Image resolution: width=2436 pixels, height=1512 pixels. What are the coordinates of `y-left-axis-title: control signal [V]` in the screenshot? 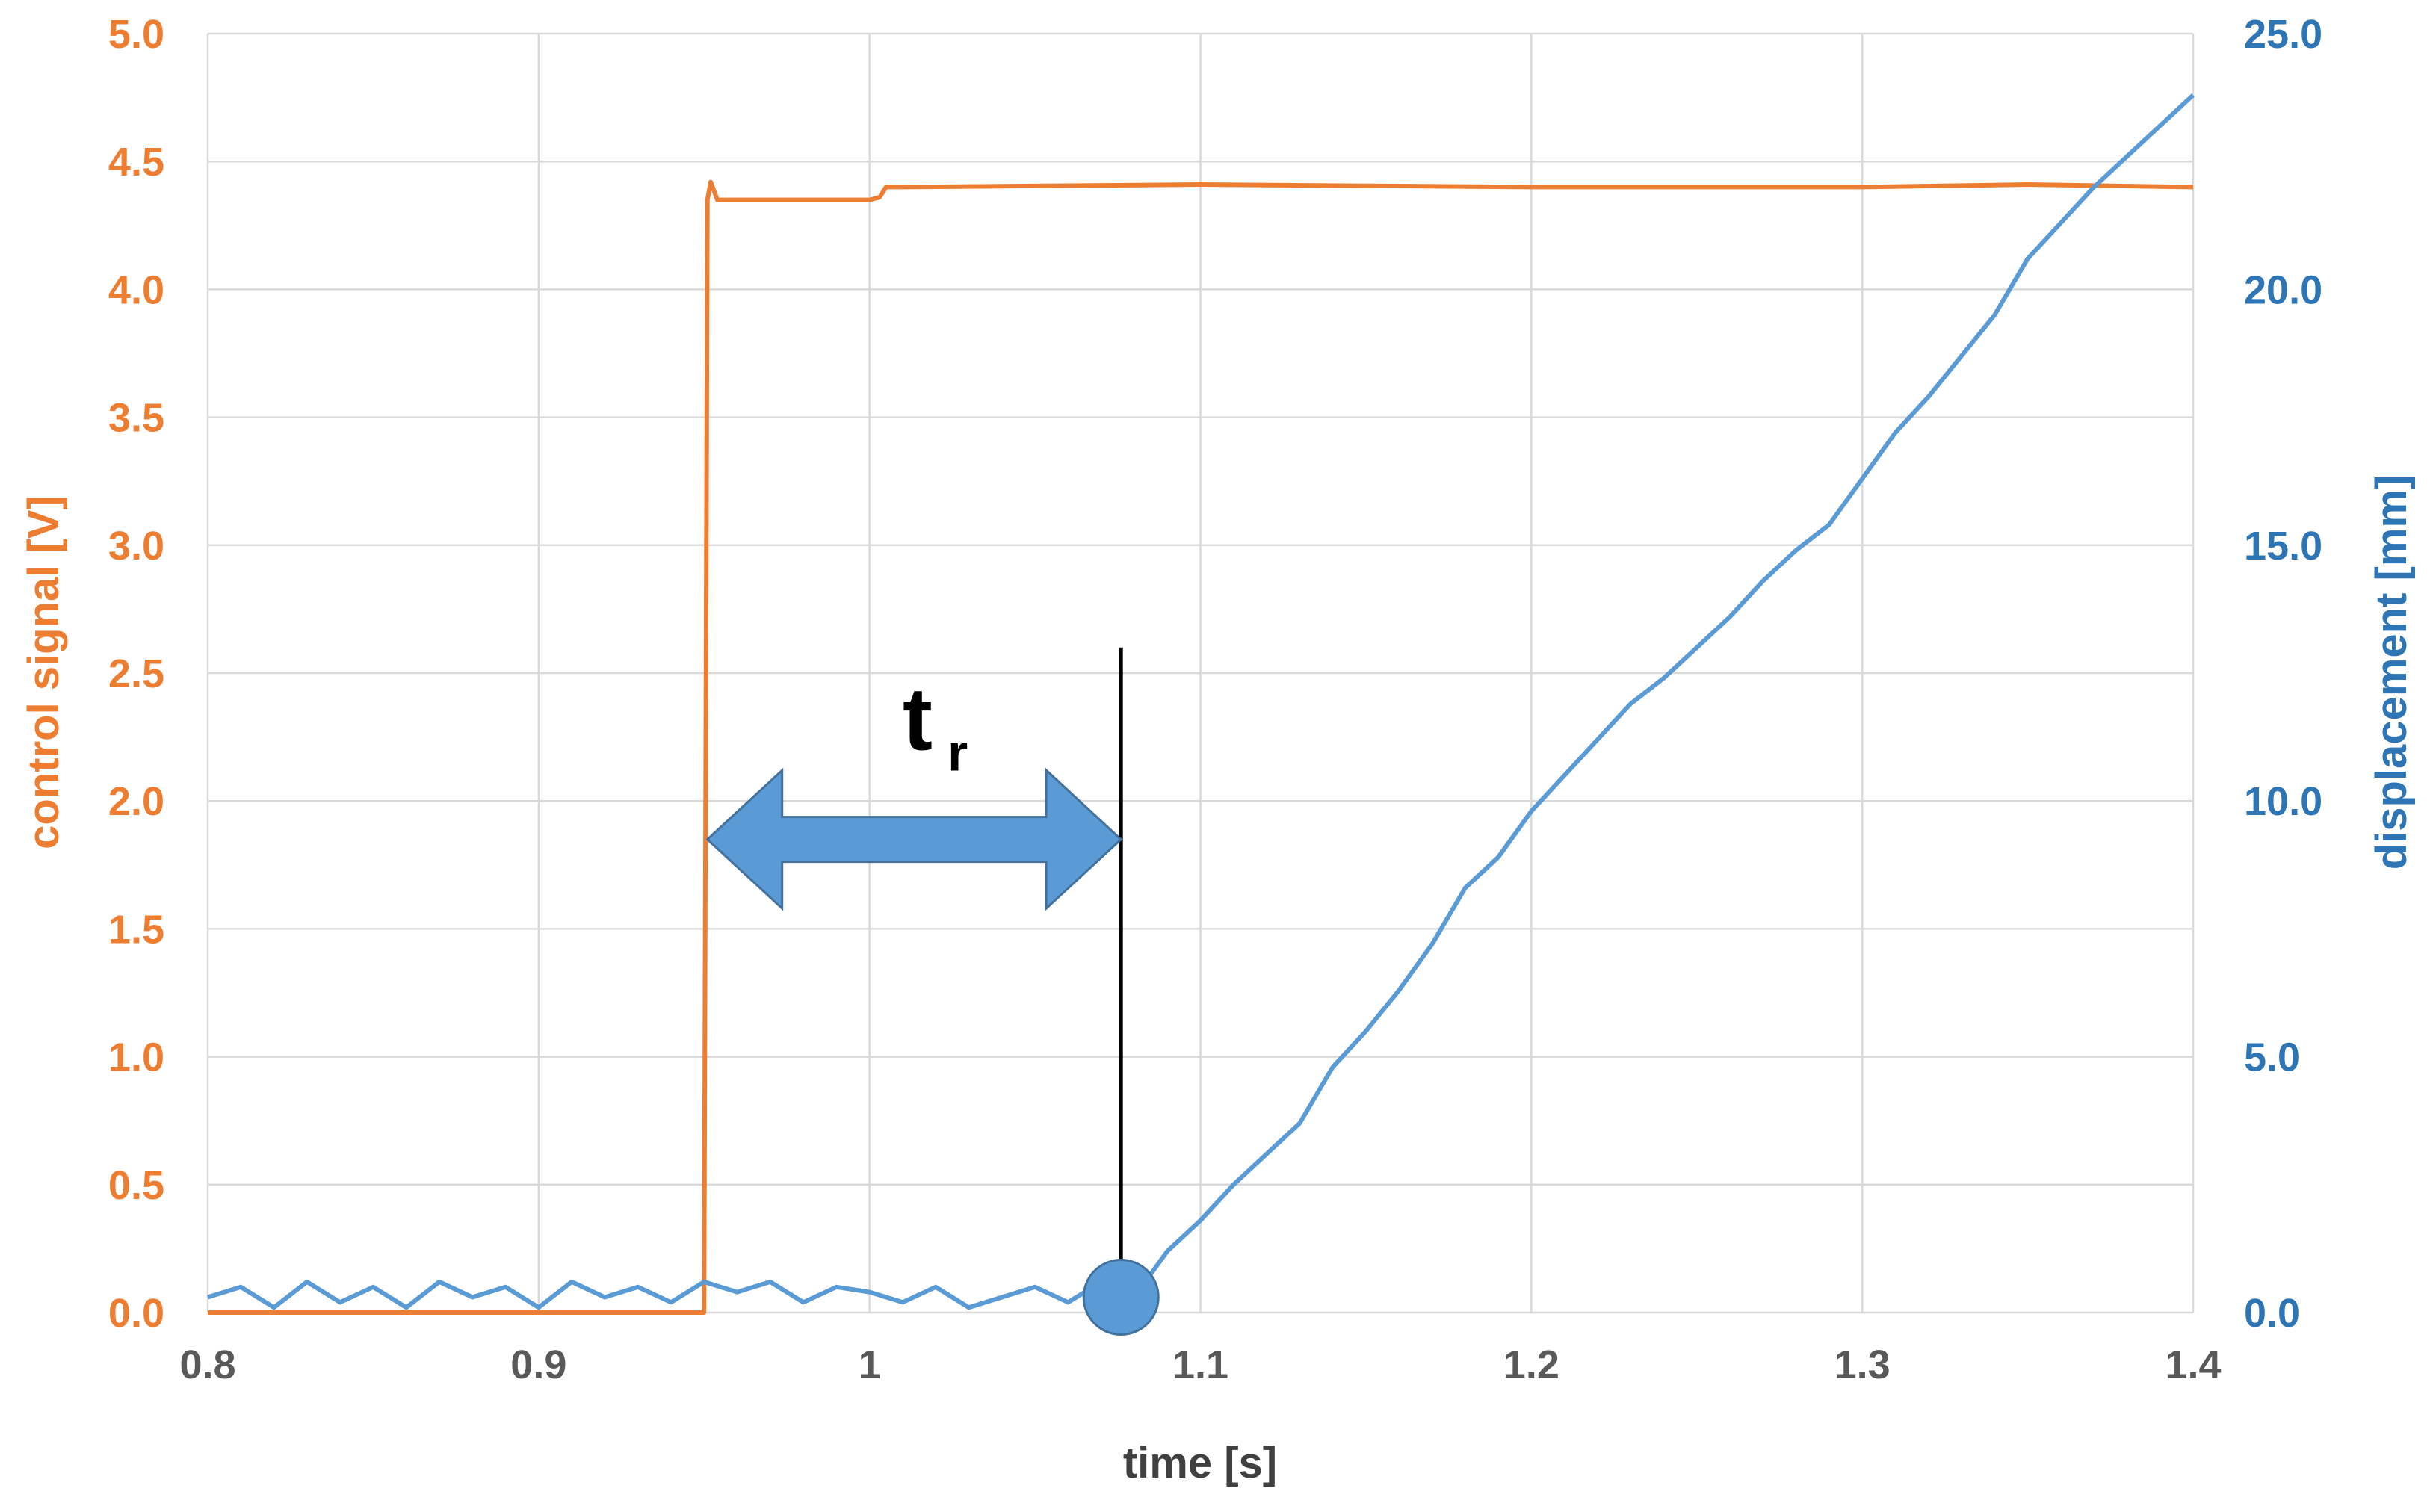 It's located at (43, 672).